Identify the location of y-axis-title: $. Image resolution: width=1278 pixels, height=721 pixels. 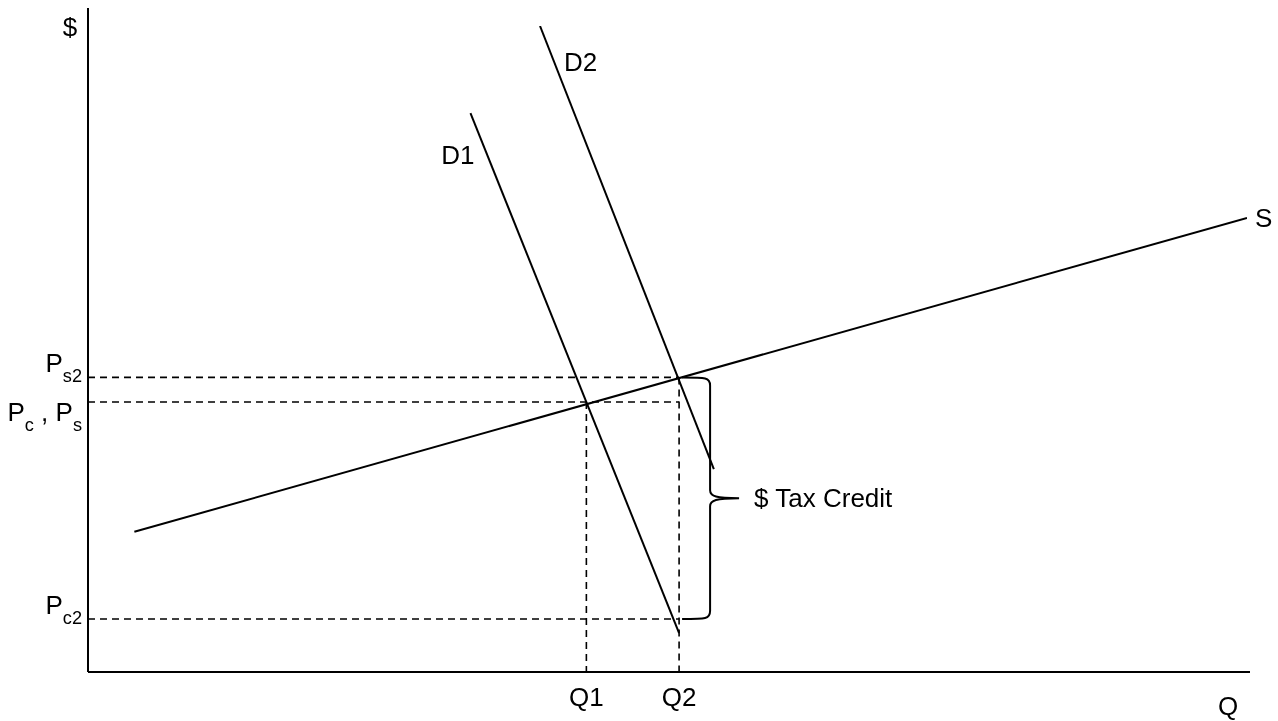
(70, 27).